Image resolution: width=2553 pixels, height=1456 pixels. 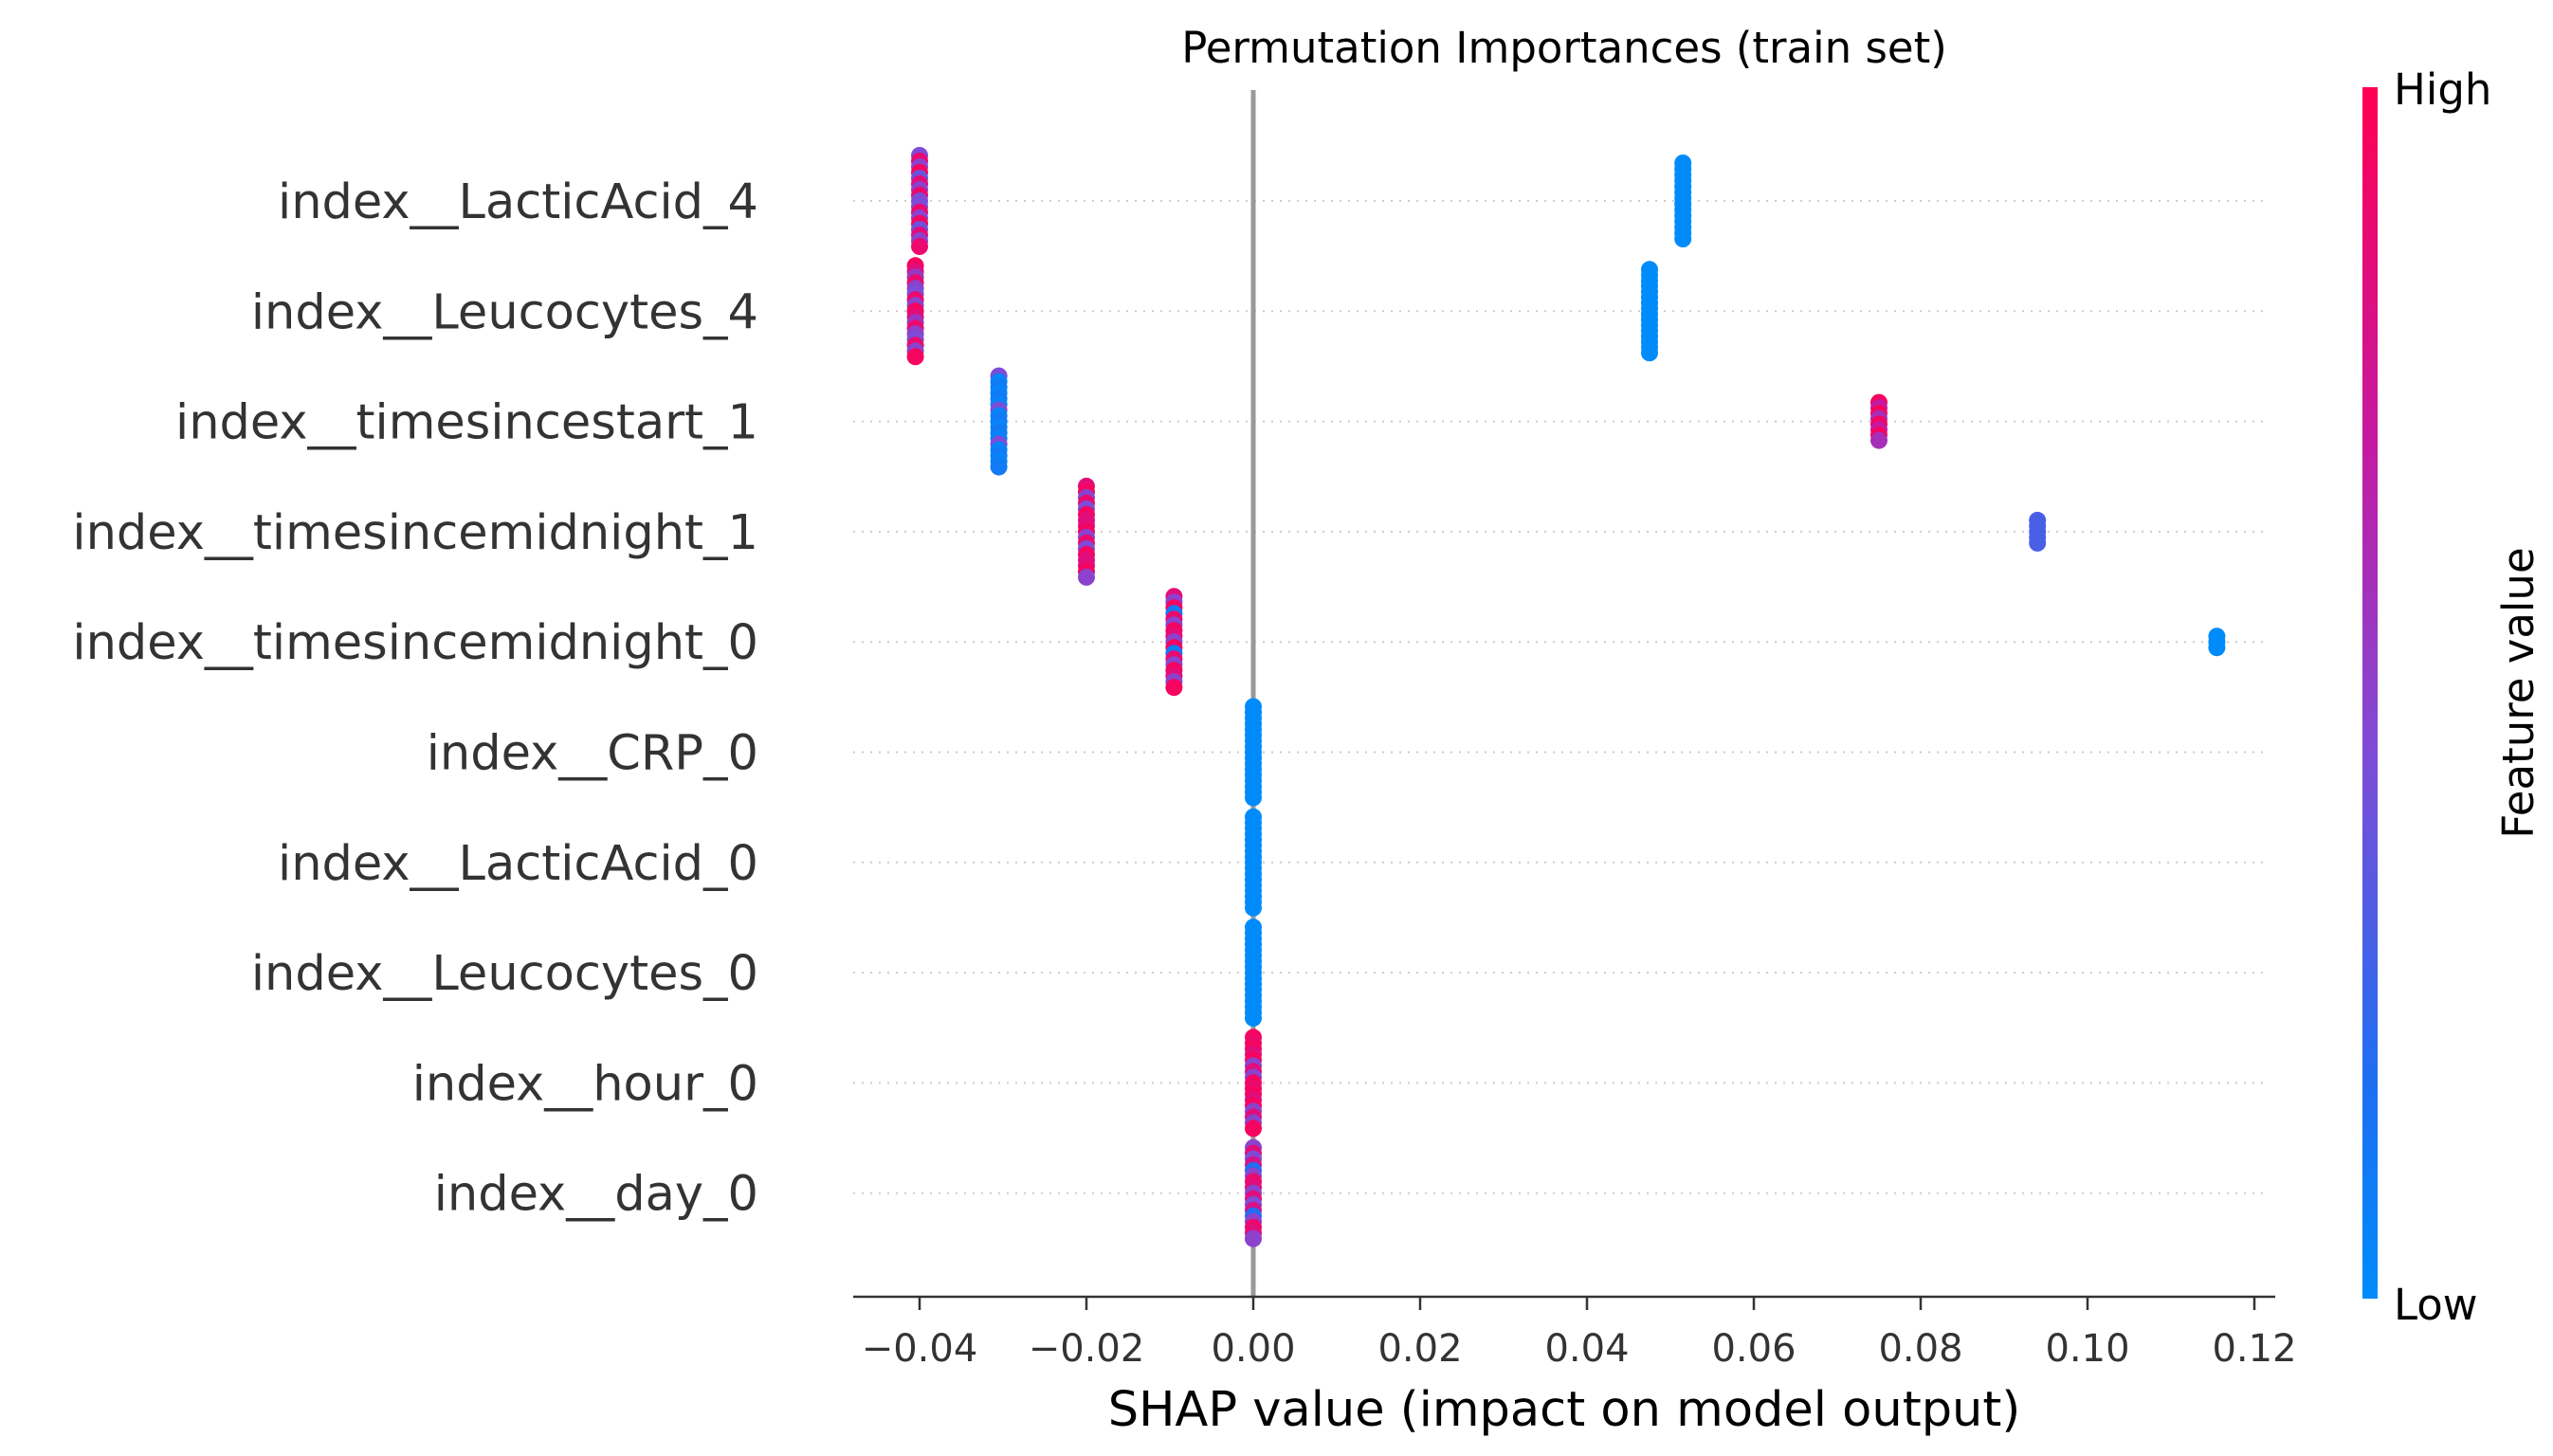 I want to click on colorbar-high-label: High, so click(x=2442, y=89).